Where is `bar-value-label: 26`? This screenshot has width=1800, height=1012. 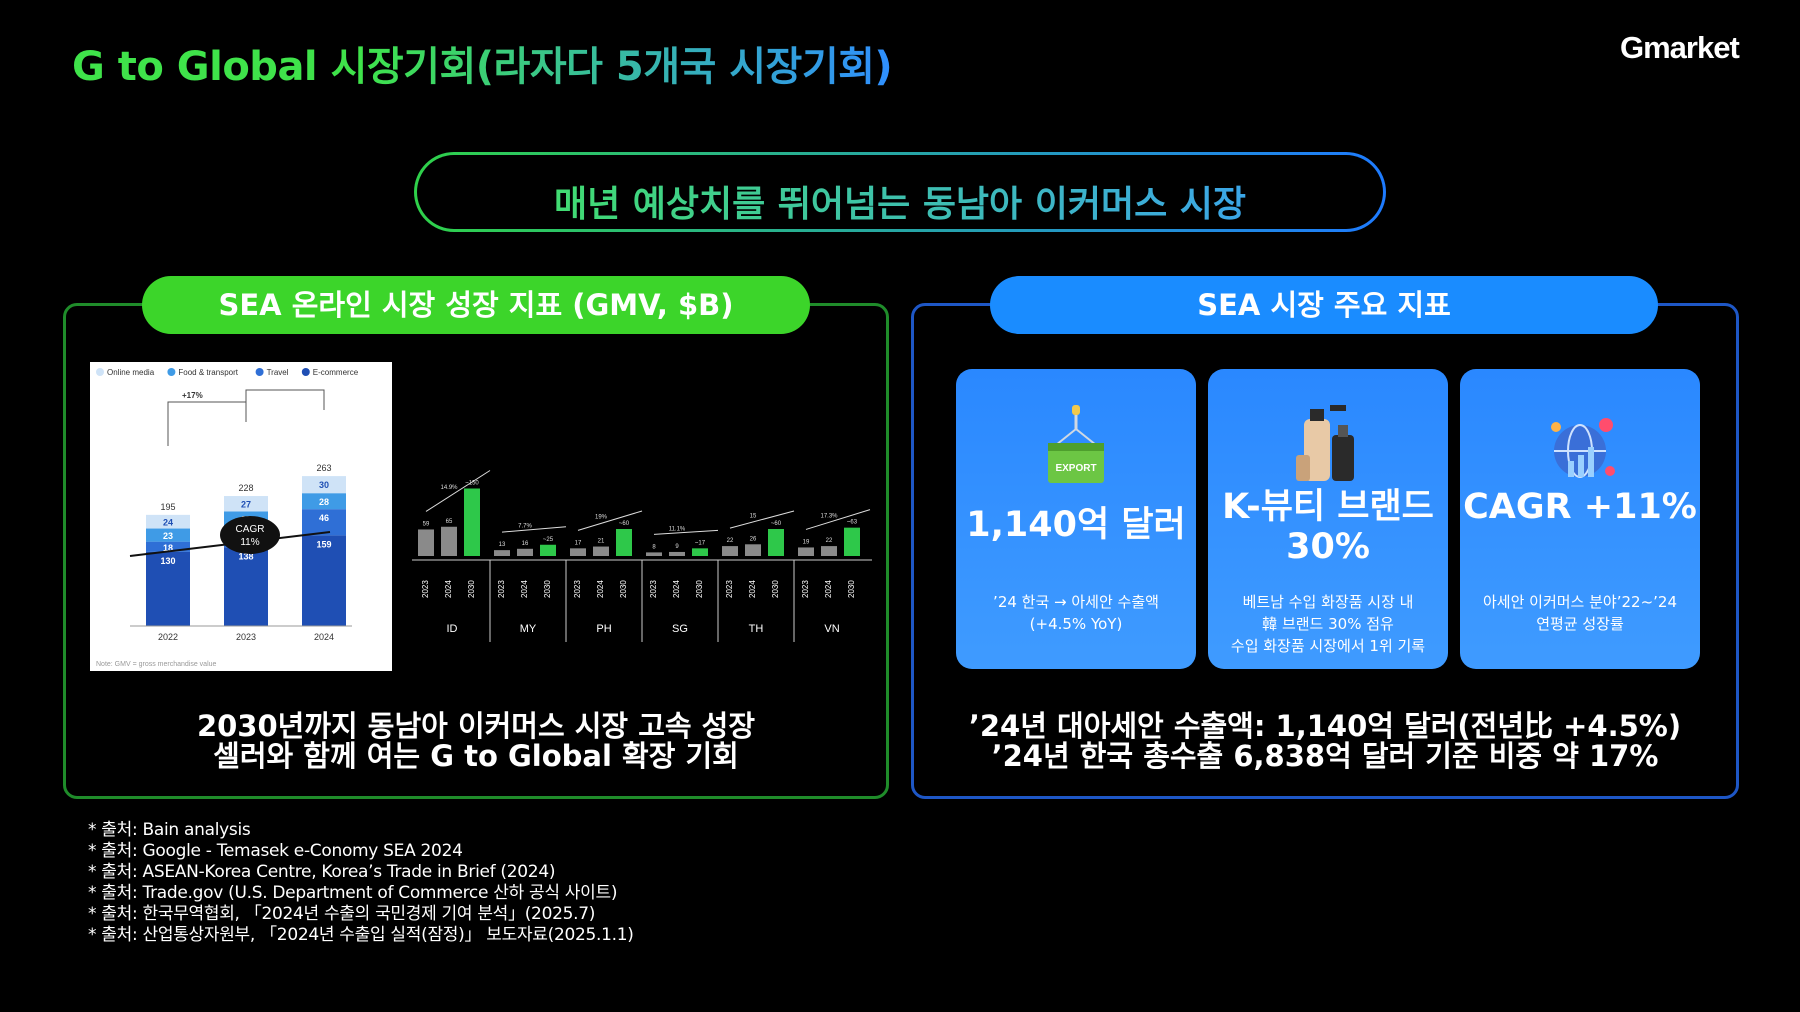 bar-value-label: 26 is located at coordinates (753, 539).